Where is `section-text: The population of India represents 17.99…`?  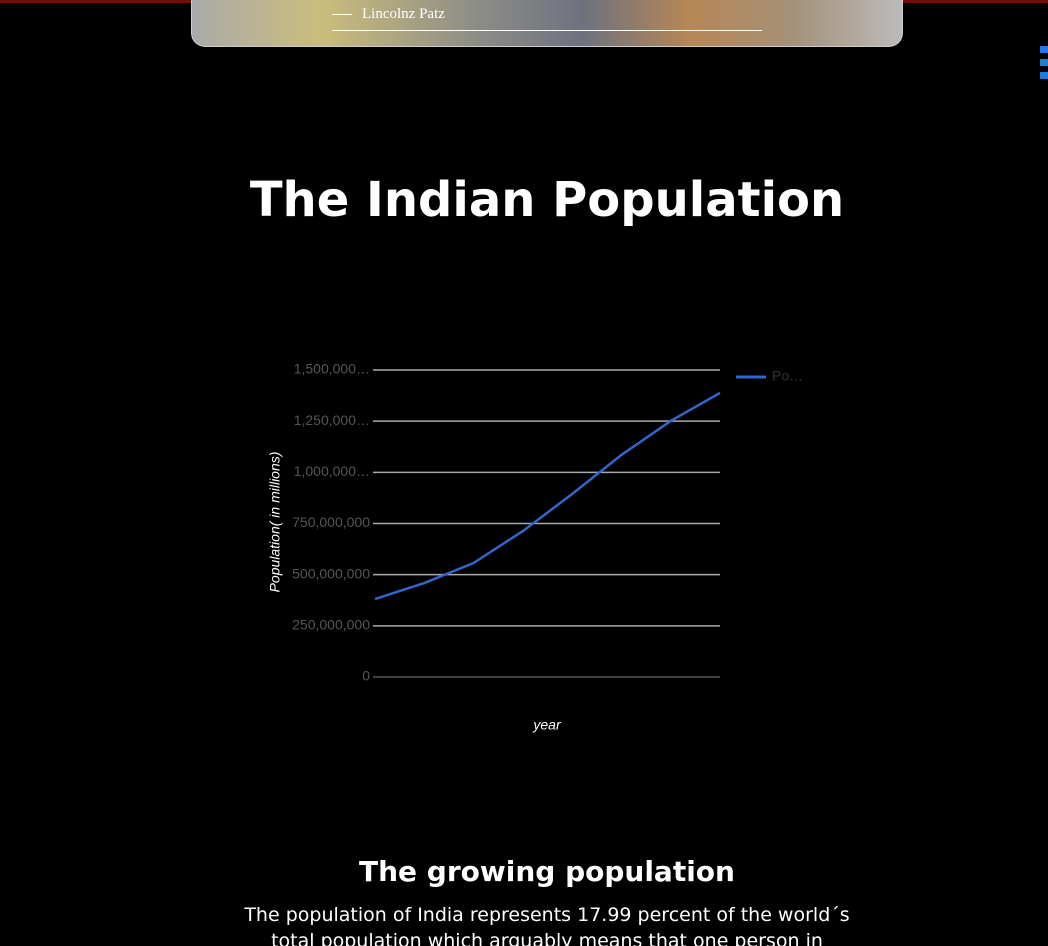 section-text: The population of India represents 17.99… is located at coordinates (524, 924).